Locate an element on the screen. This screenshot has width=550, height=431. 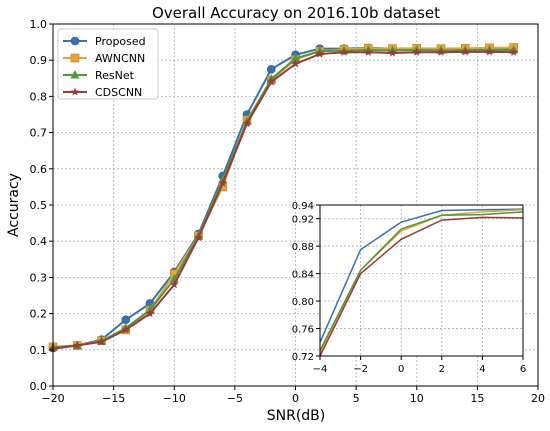
main-x-tick-label: −15 is located at coordinates (113, 398).